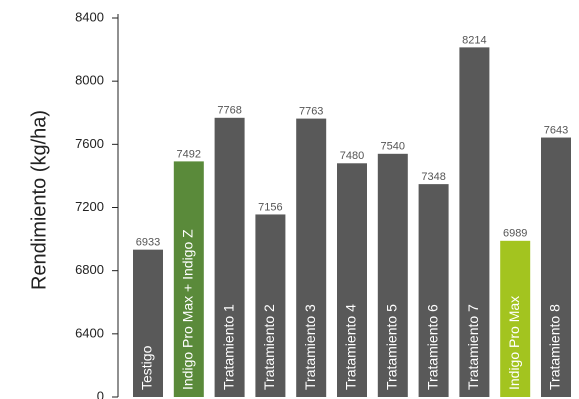  Describe the element at coordinates (556, 130) in the screenshot. I see `value-label: 7643` at that location.